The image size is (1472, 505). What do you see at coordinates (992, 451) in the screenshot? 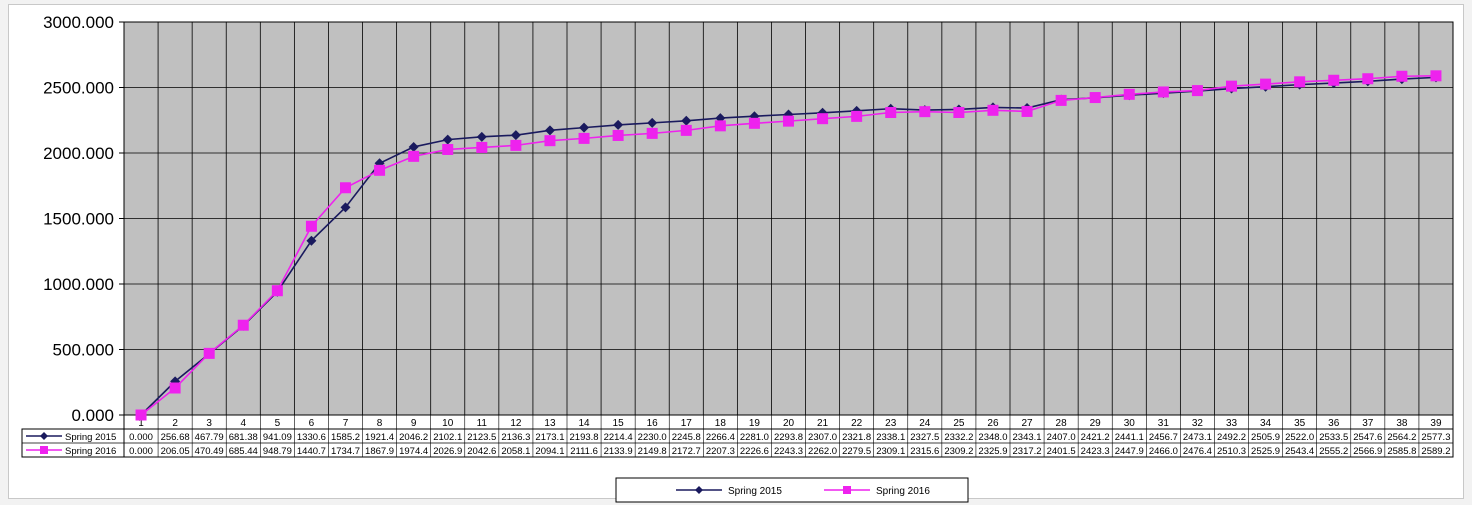
I see `data-label: 2325.9` at bounding box center [992, 451].